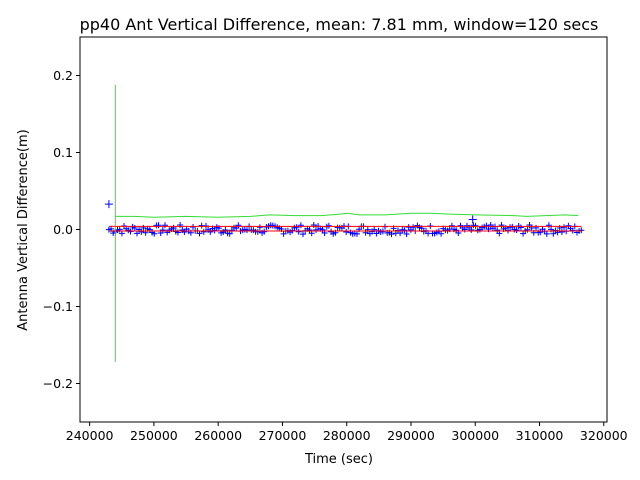 The width and height of the screenshot is (640, 480). What do you see at coordinates (283, 435) in the screenshot?
I see `x-tick-label: 270000` at bounding box center [283, 435].